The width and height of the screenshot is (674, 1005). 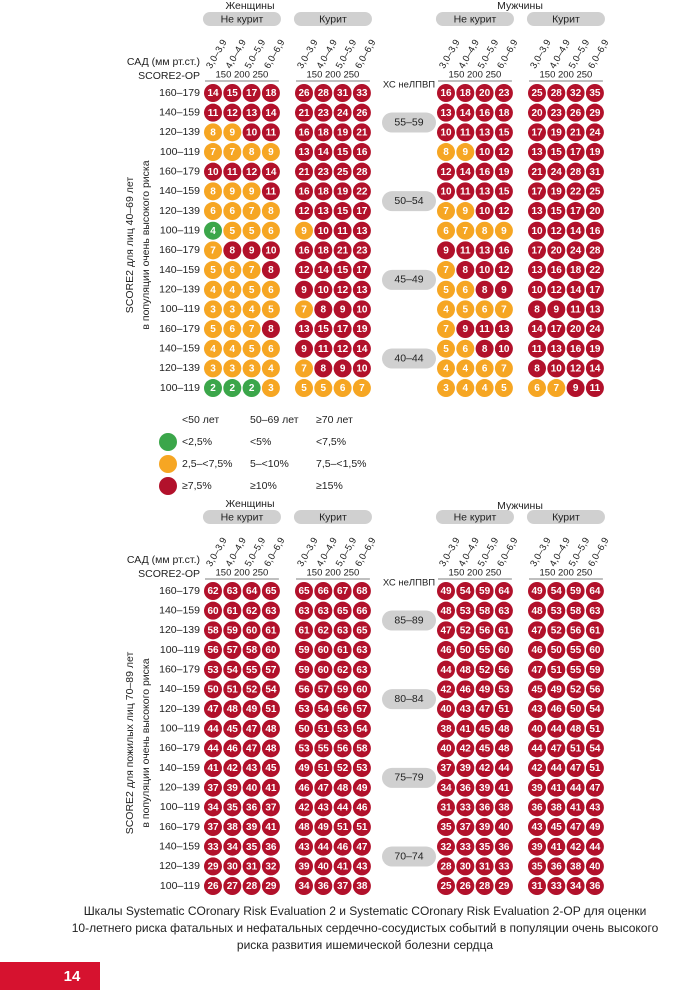 I want to click on risk-value: 13, so click(x=252, y=113).